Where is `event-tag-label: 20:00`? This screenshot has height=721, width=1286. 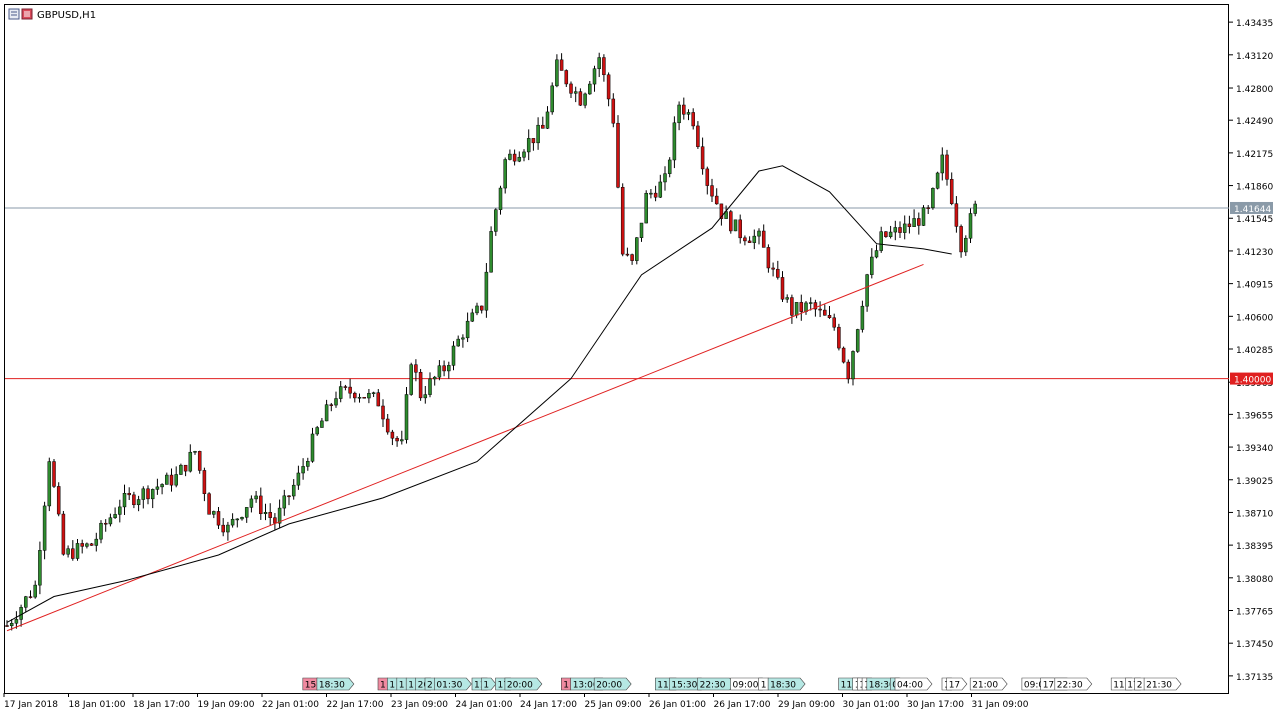
event-tag-label: 20:00 is located at coordinates (520, 686).